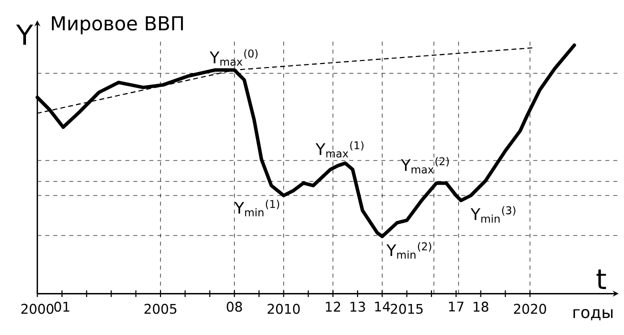 The image size is (624, 335). I want to click on y-axis-title: Y, so click(25, 34).